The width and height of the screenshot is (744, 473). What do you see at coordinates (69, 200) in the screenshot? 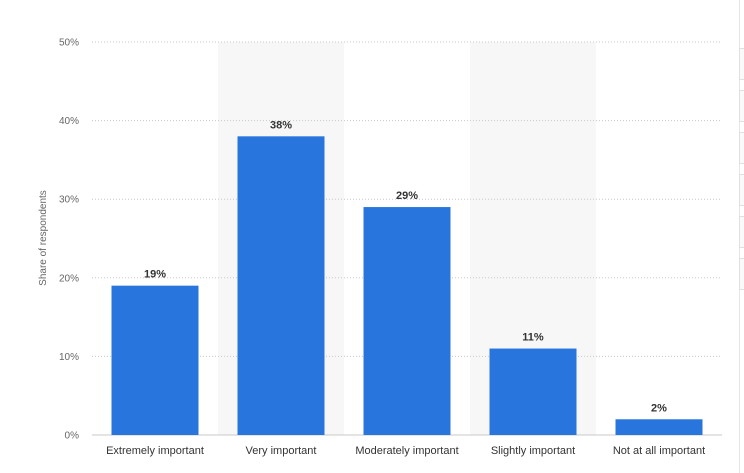
I see `y-tick-label: 30%` at bounding box center [69, 200].